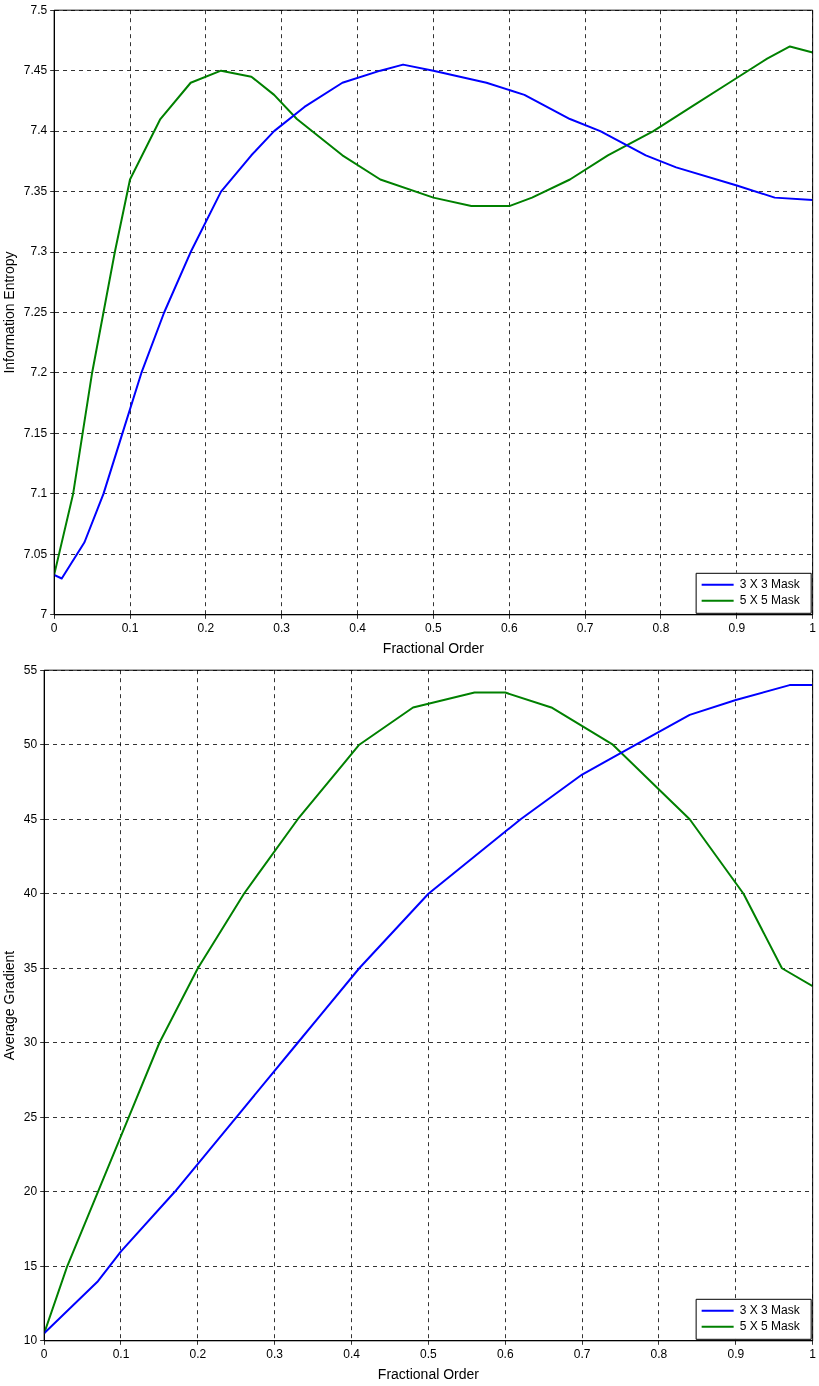  Describe the element at coordinates (30, 744) in the screenshot. I see `y-tick-label: 50` at that location.